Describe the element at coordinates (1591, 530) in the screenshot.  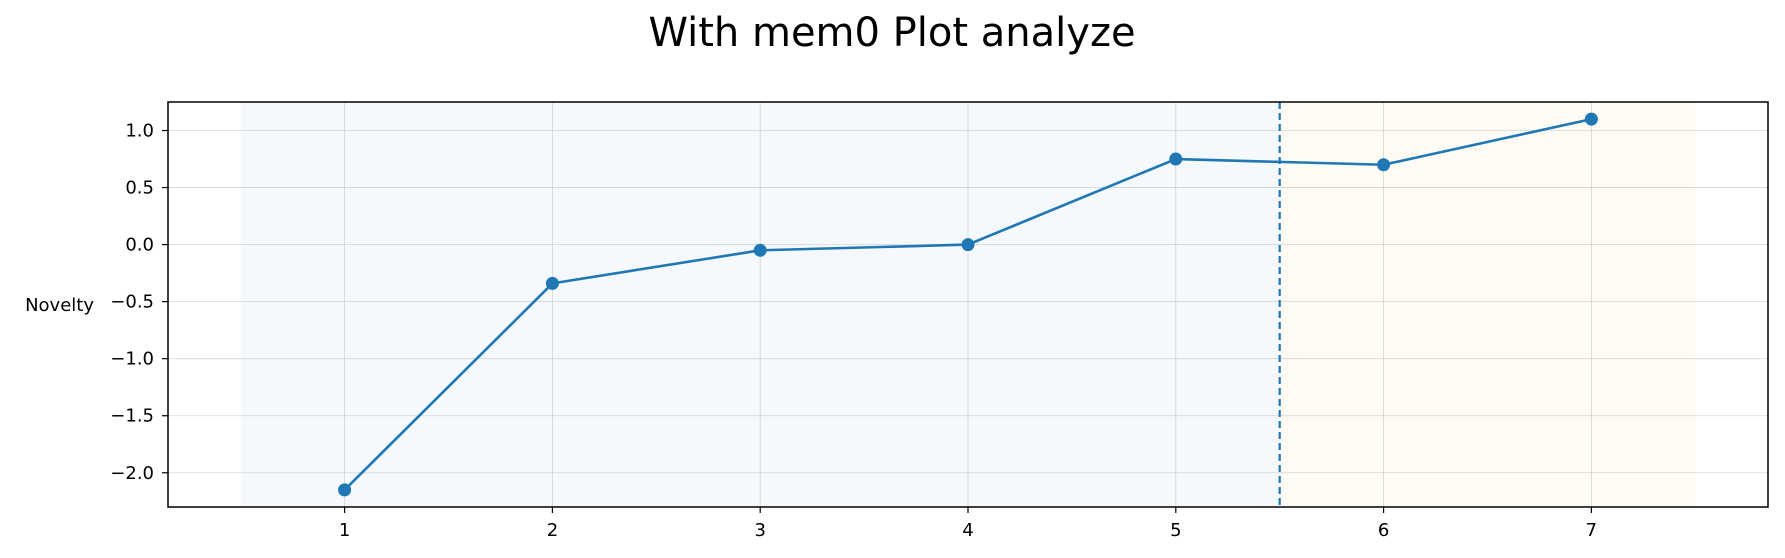
I see `x-tick-label-7: 7` at that location.